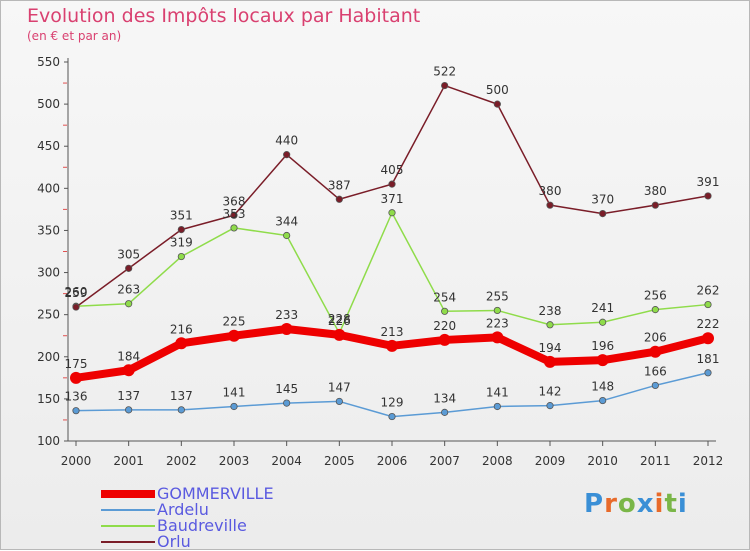 This screenshot has width=750, height=551. What do you see at coordinates (48, 357) in the screenshot?
I see `y-tick-label: 200` at bounding box center [48, 357].